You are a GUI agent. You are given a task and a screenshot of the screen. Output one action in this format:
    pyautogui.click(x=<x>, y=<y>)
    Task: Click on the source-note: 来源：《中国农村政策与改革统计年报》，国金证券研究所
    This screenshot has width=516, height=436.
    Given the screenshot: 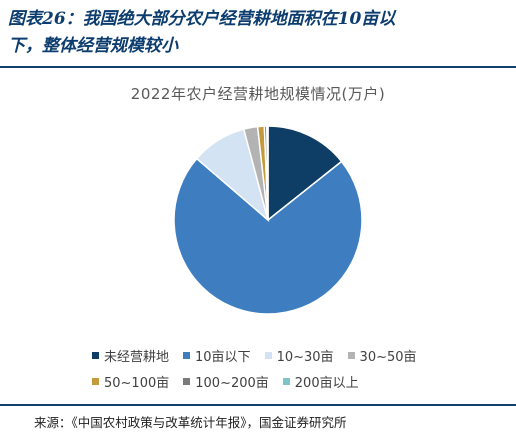 What is the action you would take?
    pyautogui.click(x=190, y=422)
    